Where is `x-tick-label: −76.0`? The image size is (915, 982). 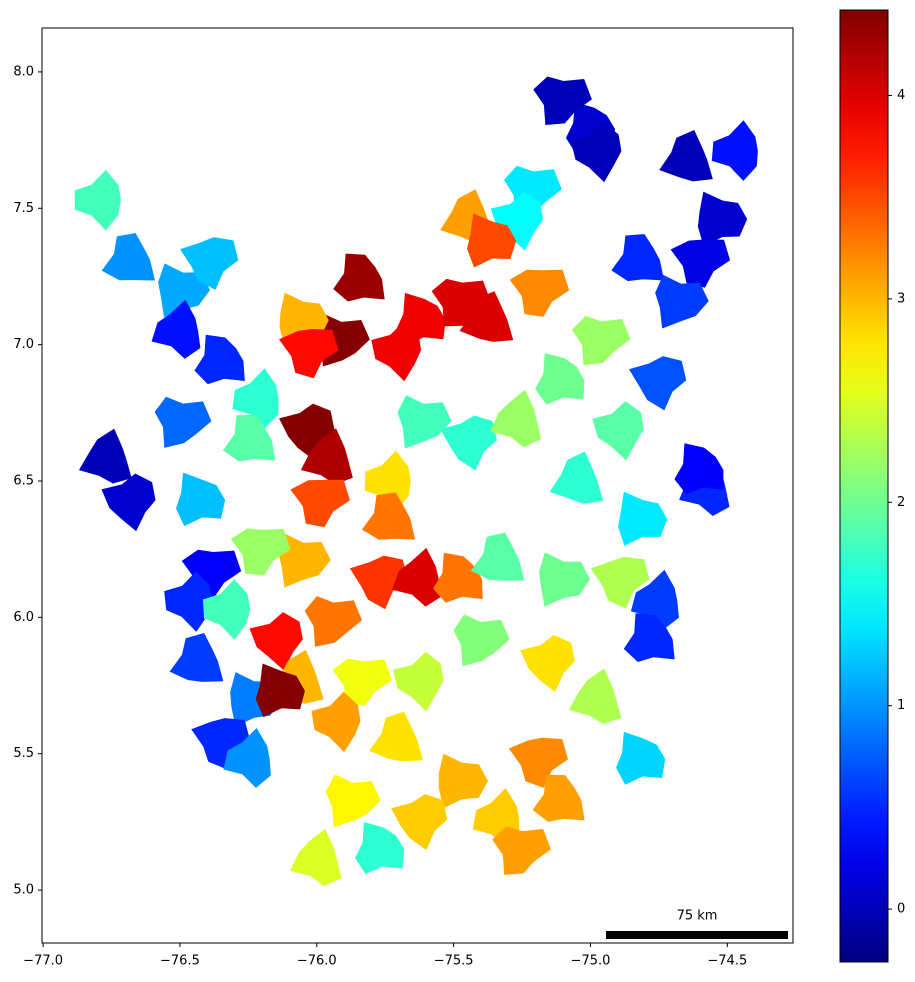 x-tick-label: −76.0 is located at coordinates (317, 961).